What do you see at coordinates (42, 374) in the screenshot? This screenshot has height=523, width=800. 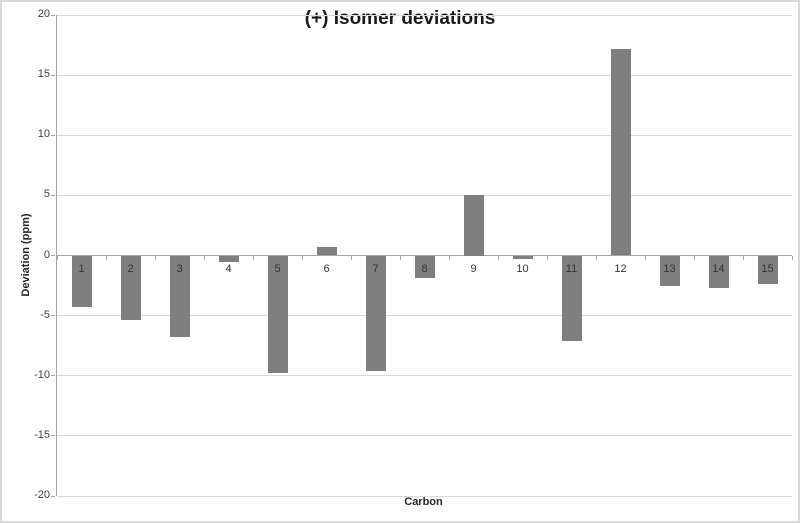 I see `y-tick-label: -10` at bounding box center [42, 374].